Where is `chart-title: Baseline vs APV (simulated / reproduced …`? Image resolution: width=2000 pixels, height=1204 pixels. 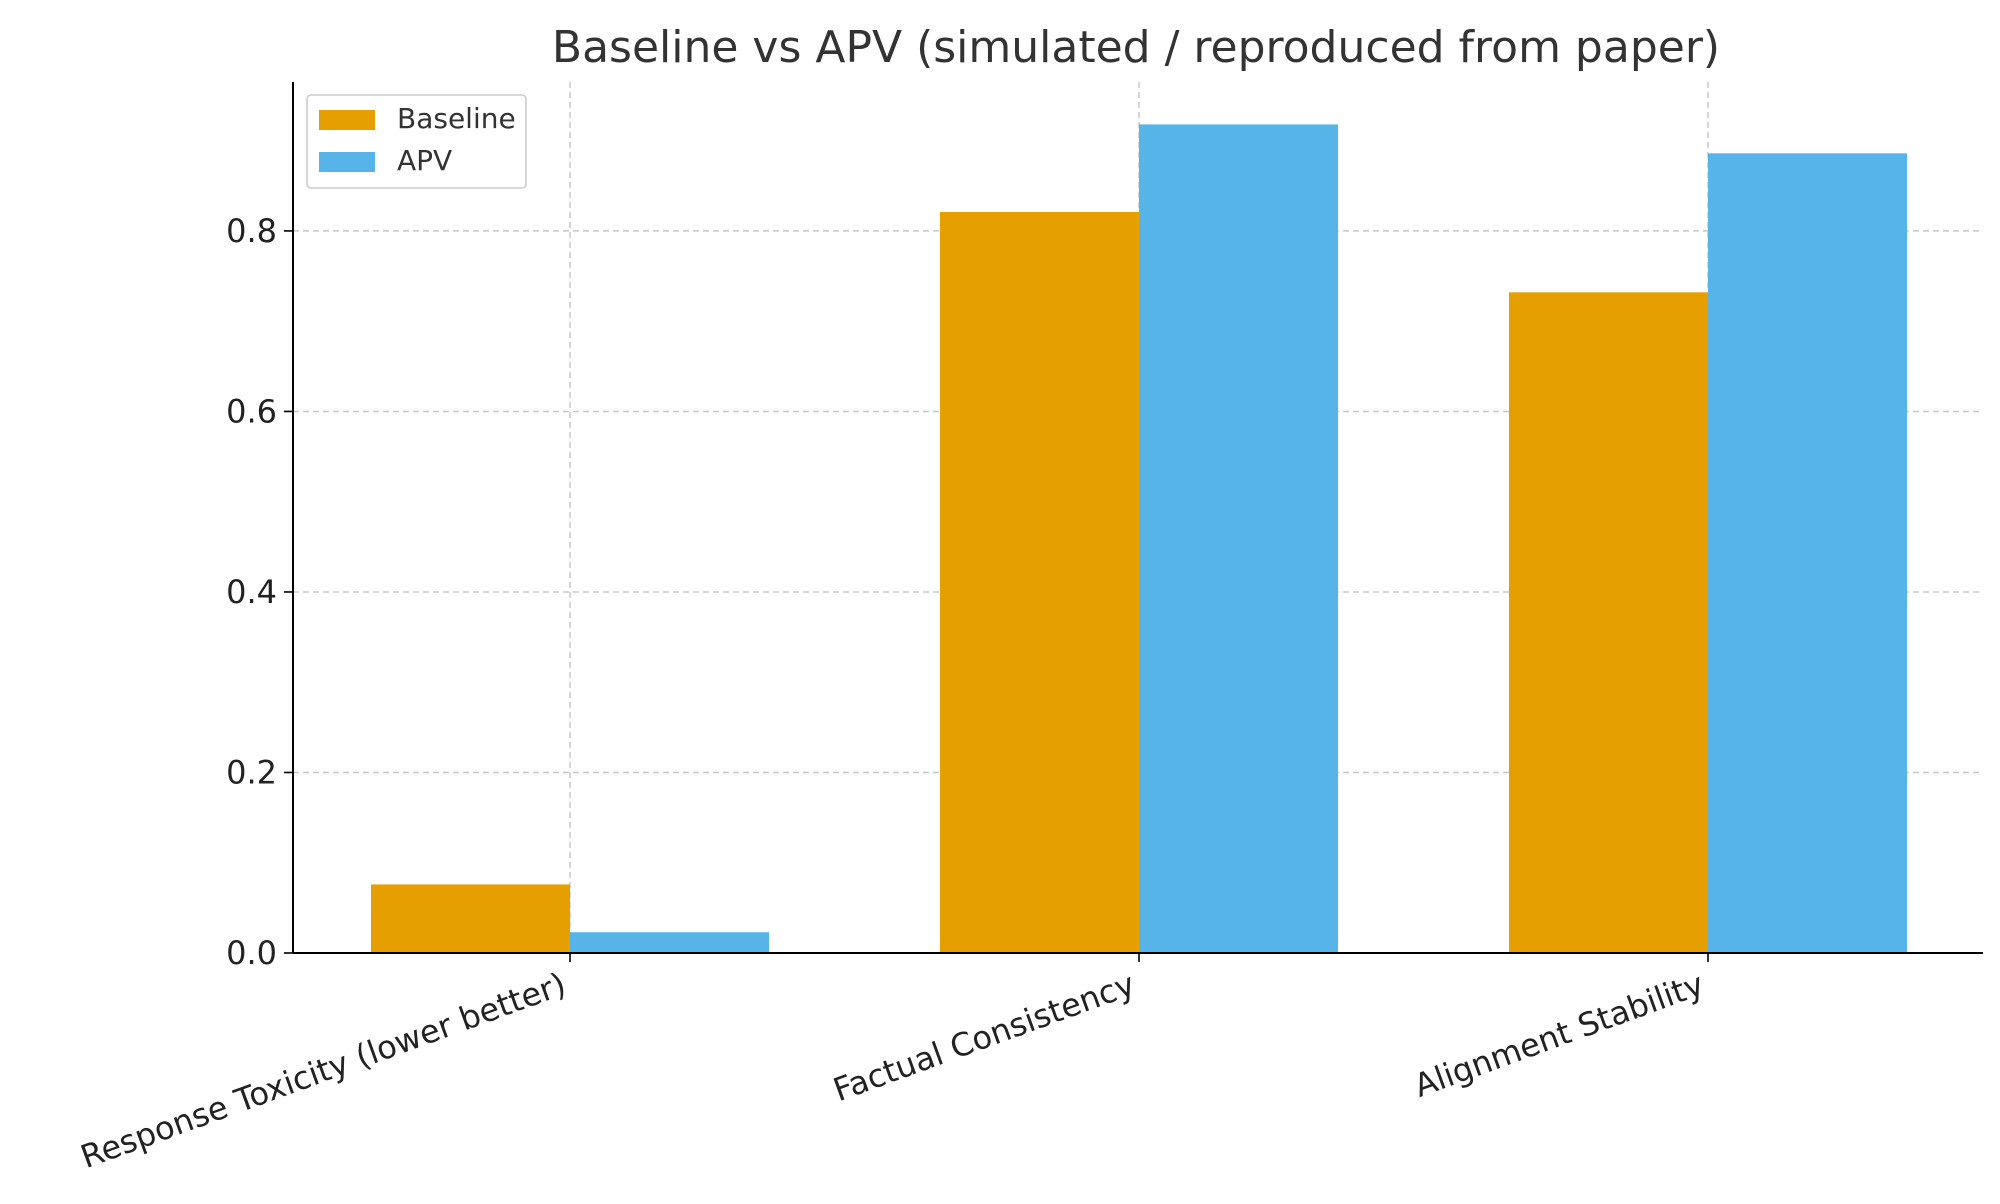 chart-title: Baseline vs APV (simulated / reproduced … is located at coordinates (1136, 47).